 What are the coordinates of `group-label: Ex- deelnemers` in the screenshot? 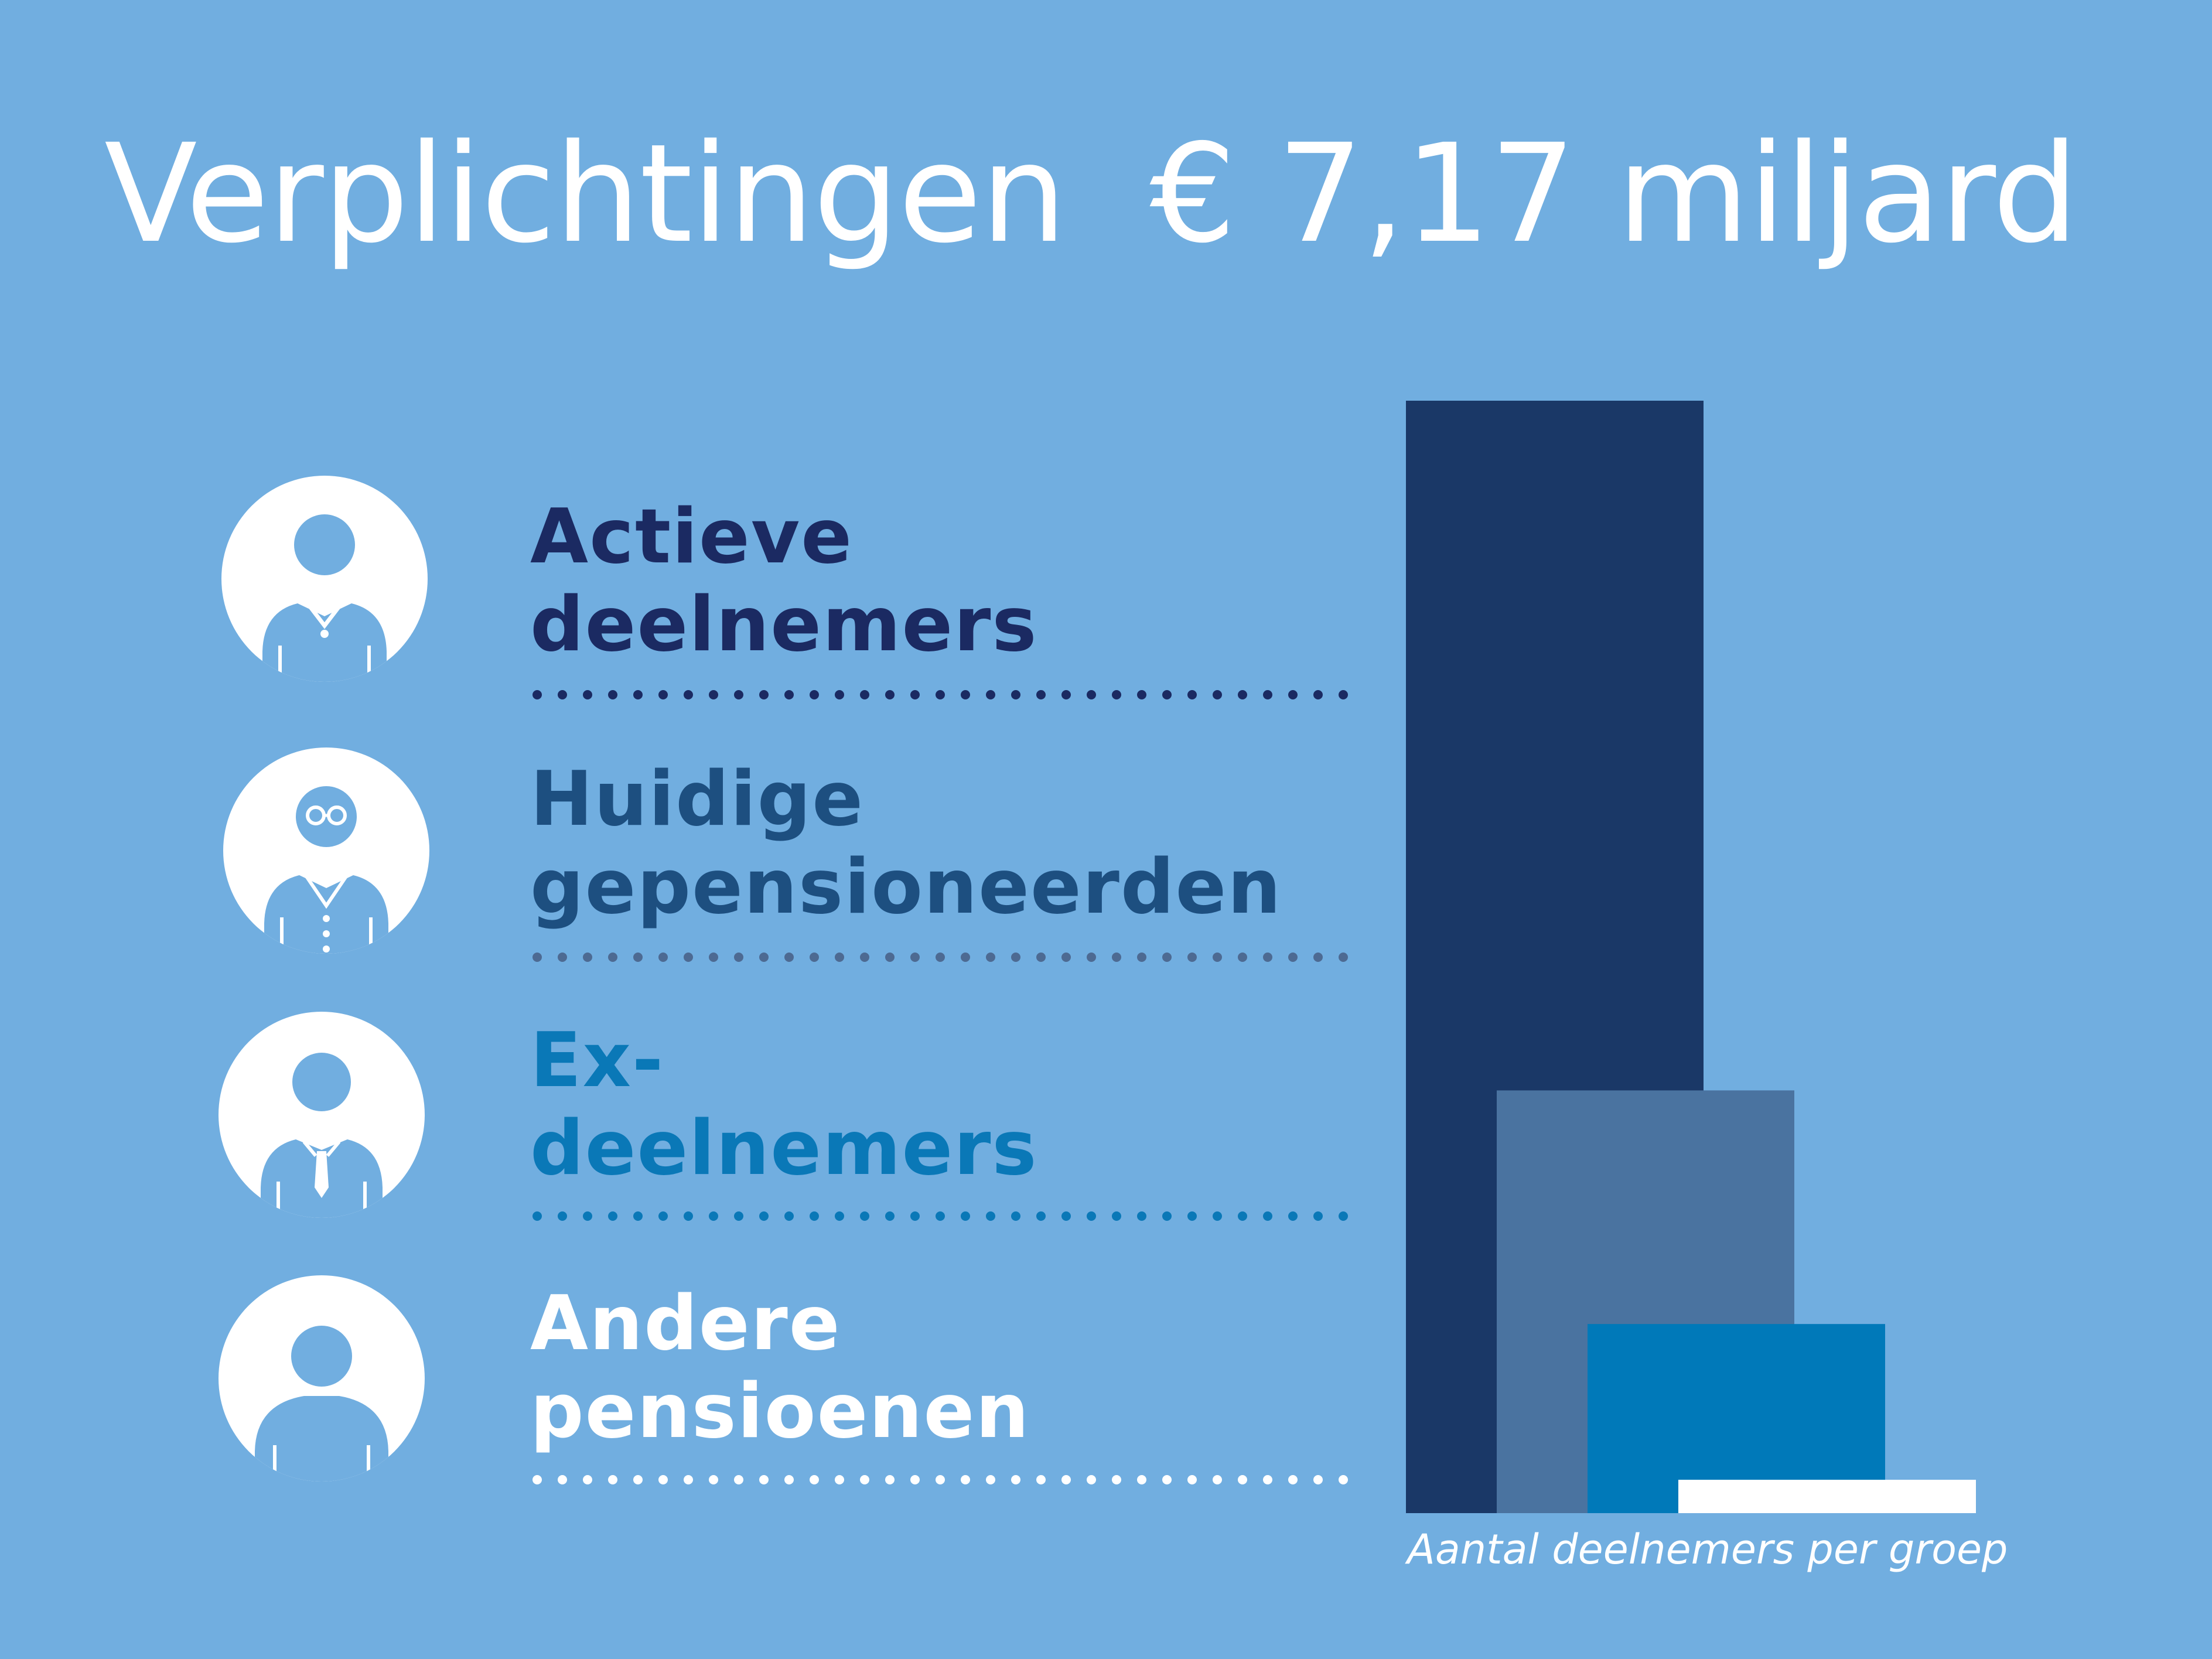 It's located at (784, 1105).